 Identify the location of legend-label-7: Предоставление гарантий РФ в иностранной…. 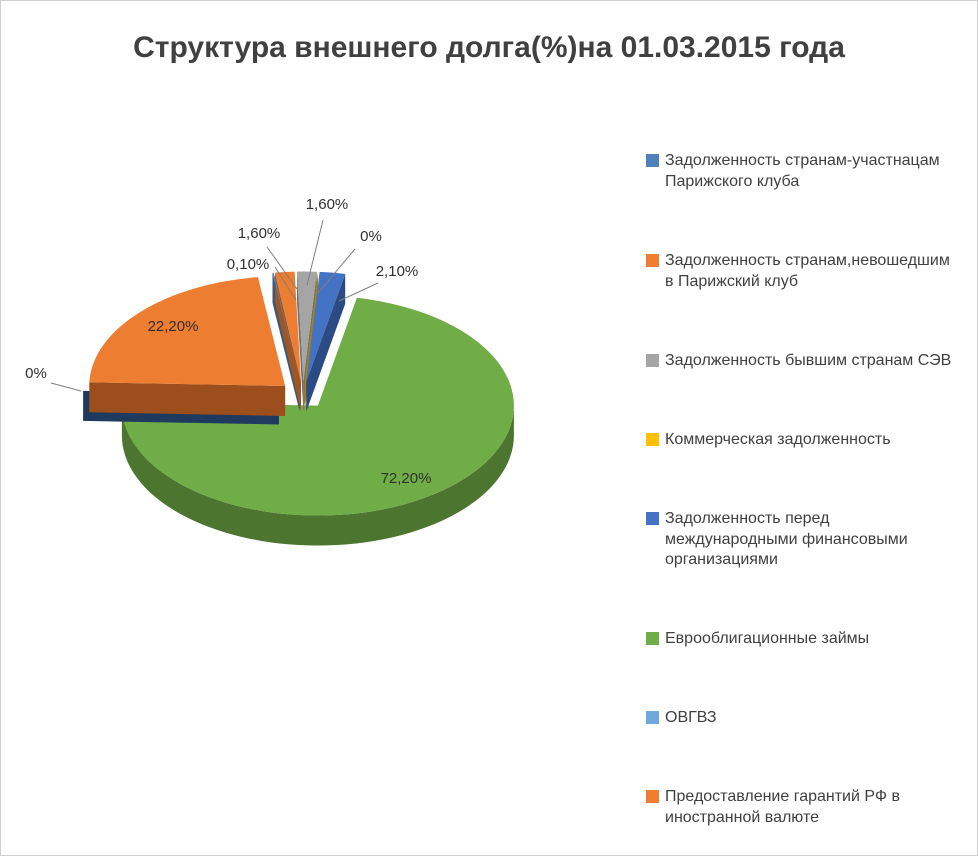
(782, 807).